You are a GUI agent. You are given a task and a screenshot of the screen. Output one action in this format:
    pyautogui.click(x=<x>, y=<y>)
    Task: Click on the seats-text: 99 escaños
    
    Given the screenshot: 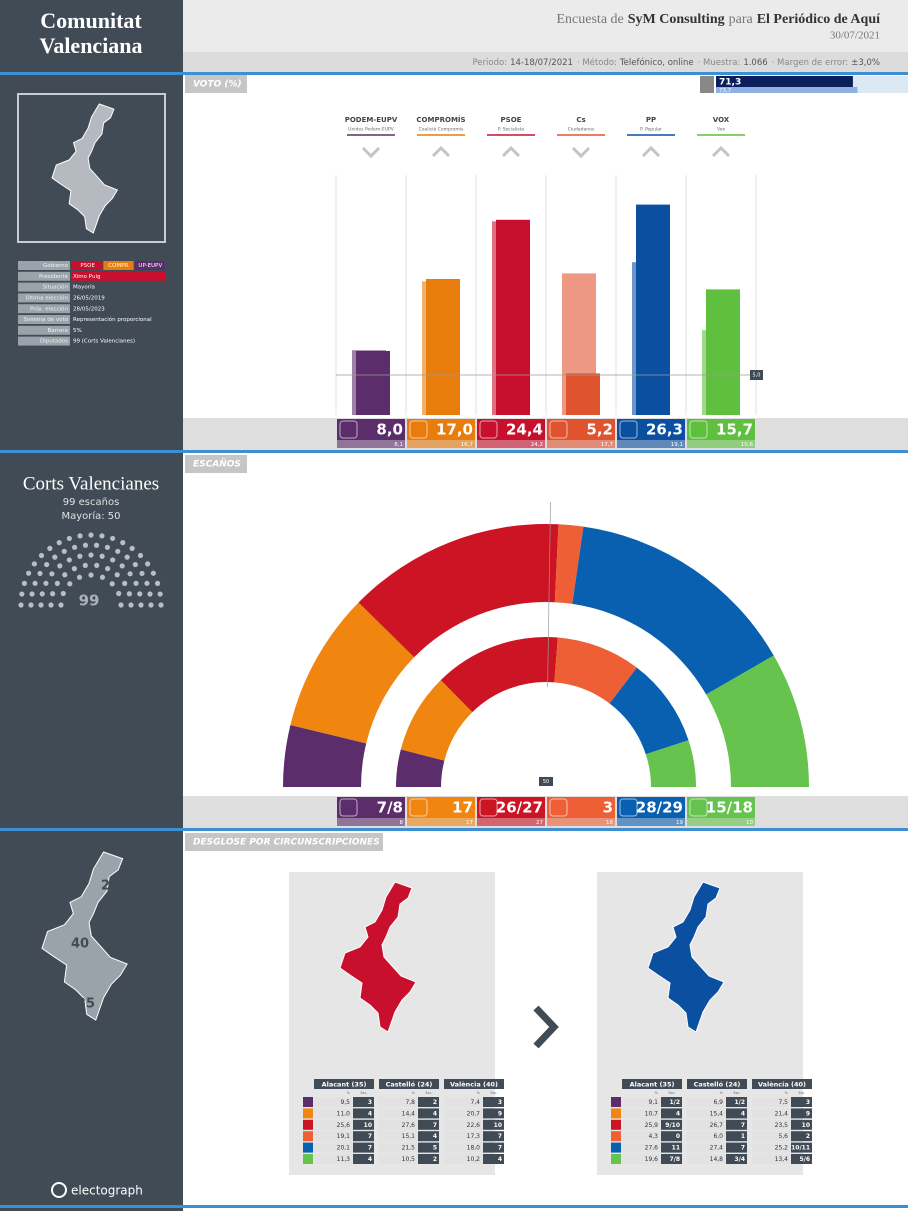 What is the action you would take?
    pyautogui.click(x=91, y=502)
    